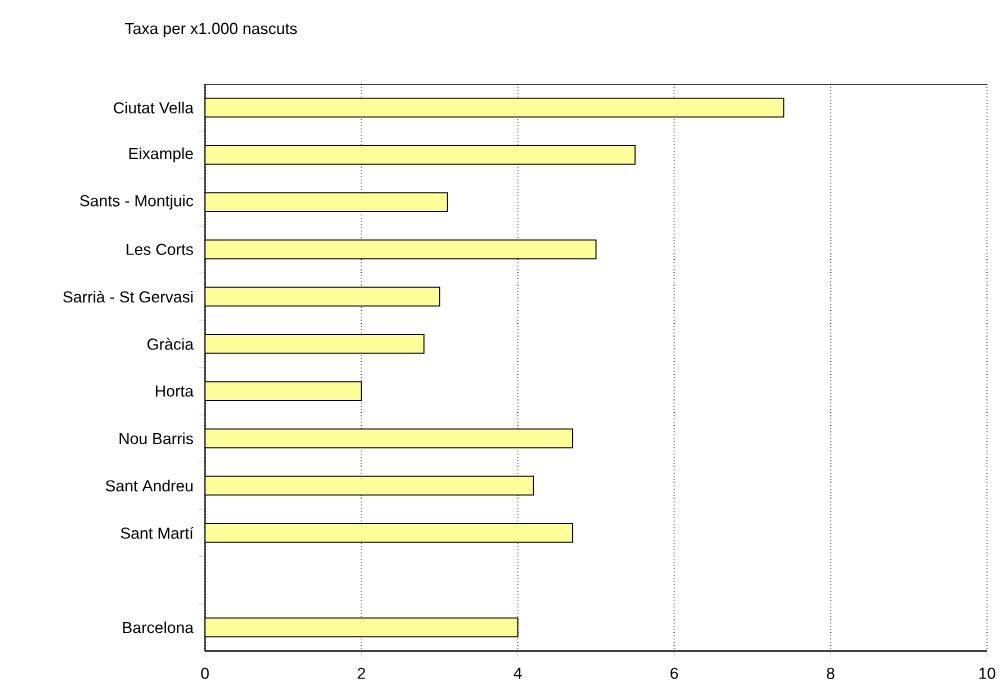 This screenshot has height=700, width=1002. Describe the element at coordinates (161, 155) in the screenshot. I see `y-tick-label: Eixample` at that location.